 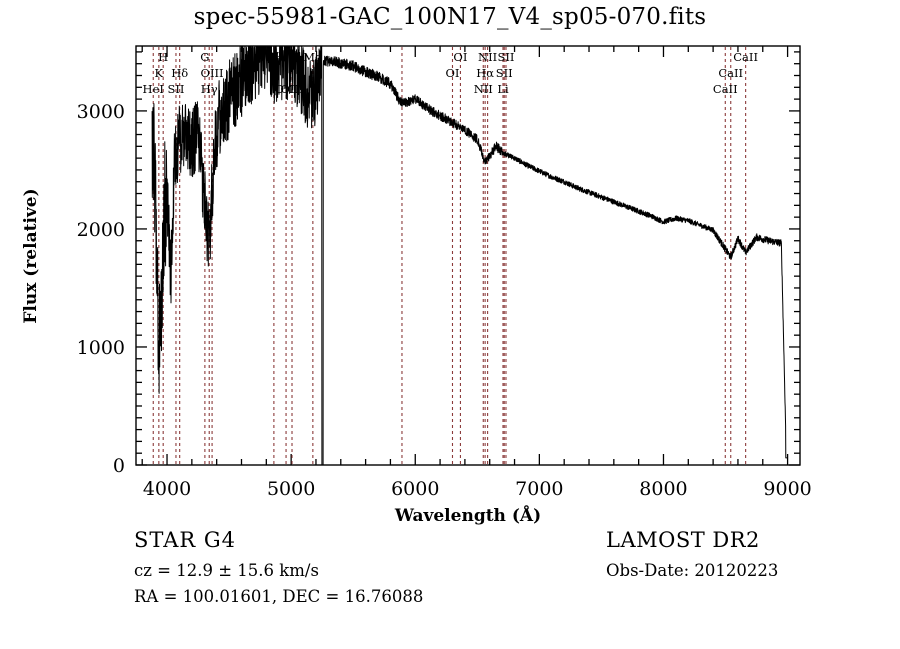 I want to click on spectral-line-label: Hγ, so click(x=209, y=89).